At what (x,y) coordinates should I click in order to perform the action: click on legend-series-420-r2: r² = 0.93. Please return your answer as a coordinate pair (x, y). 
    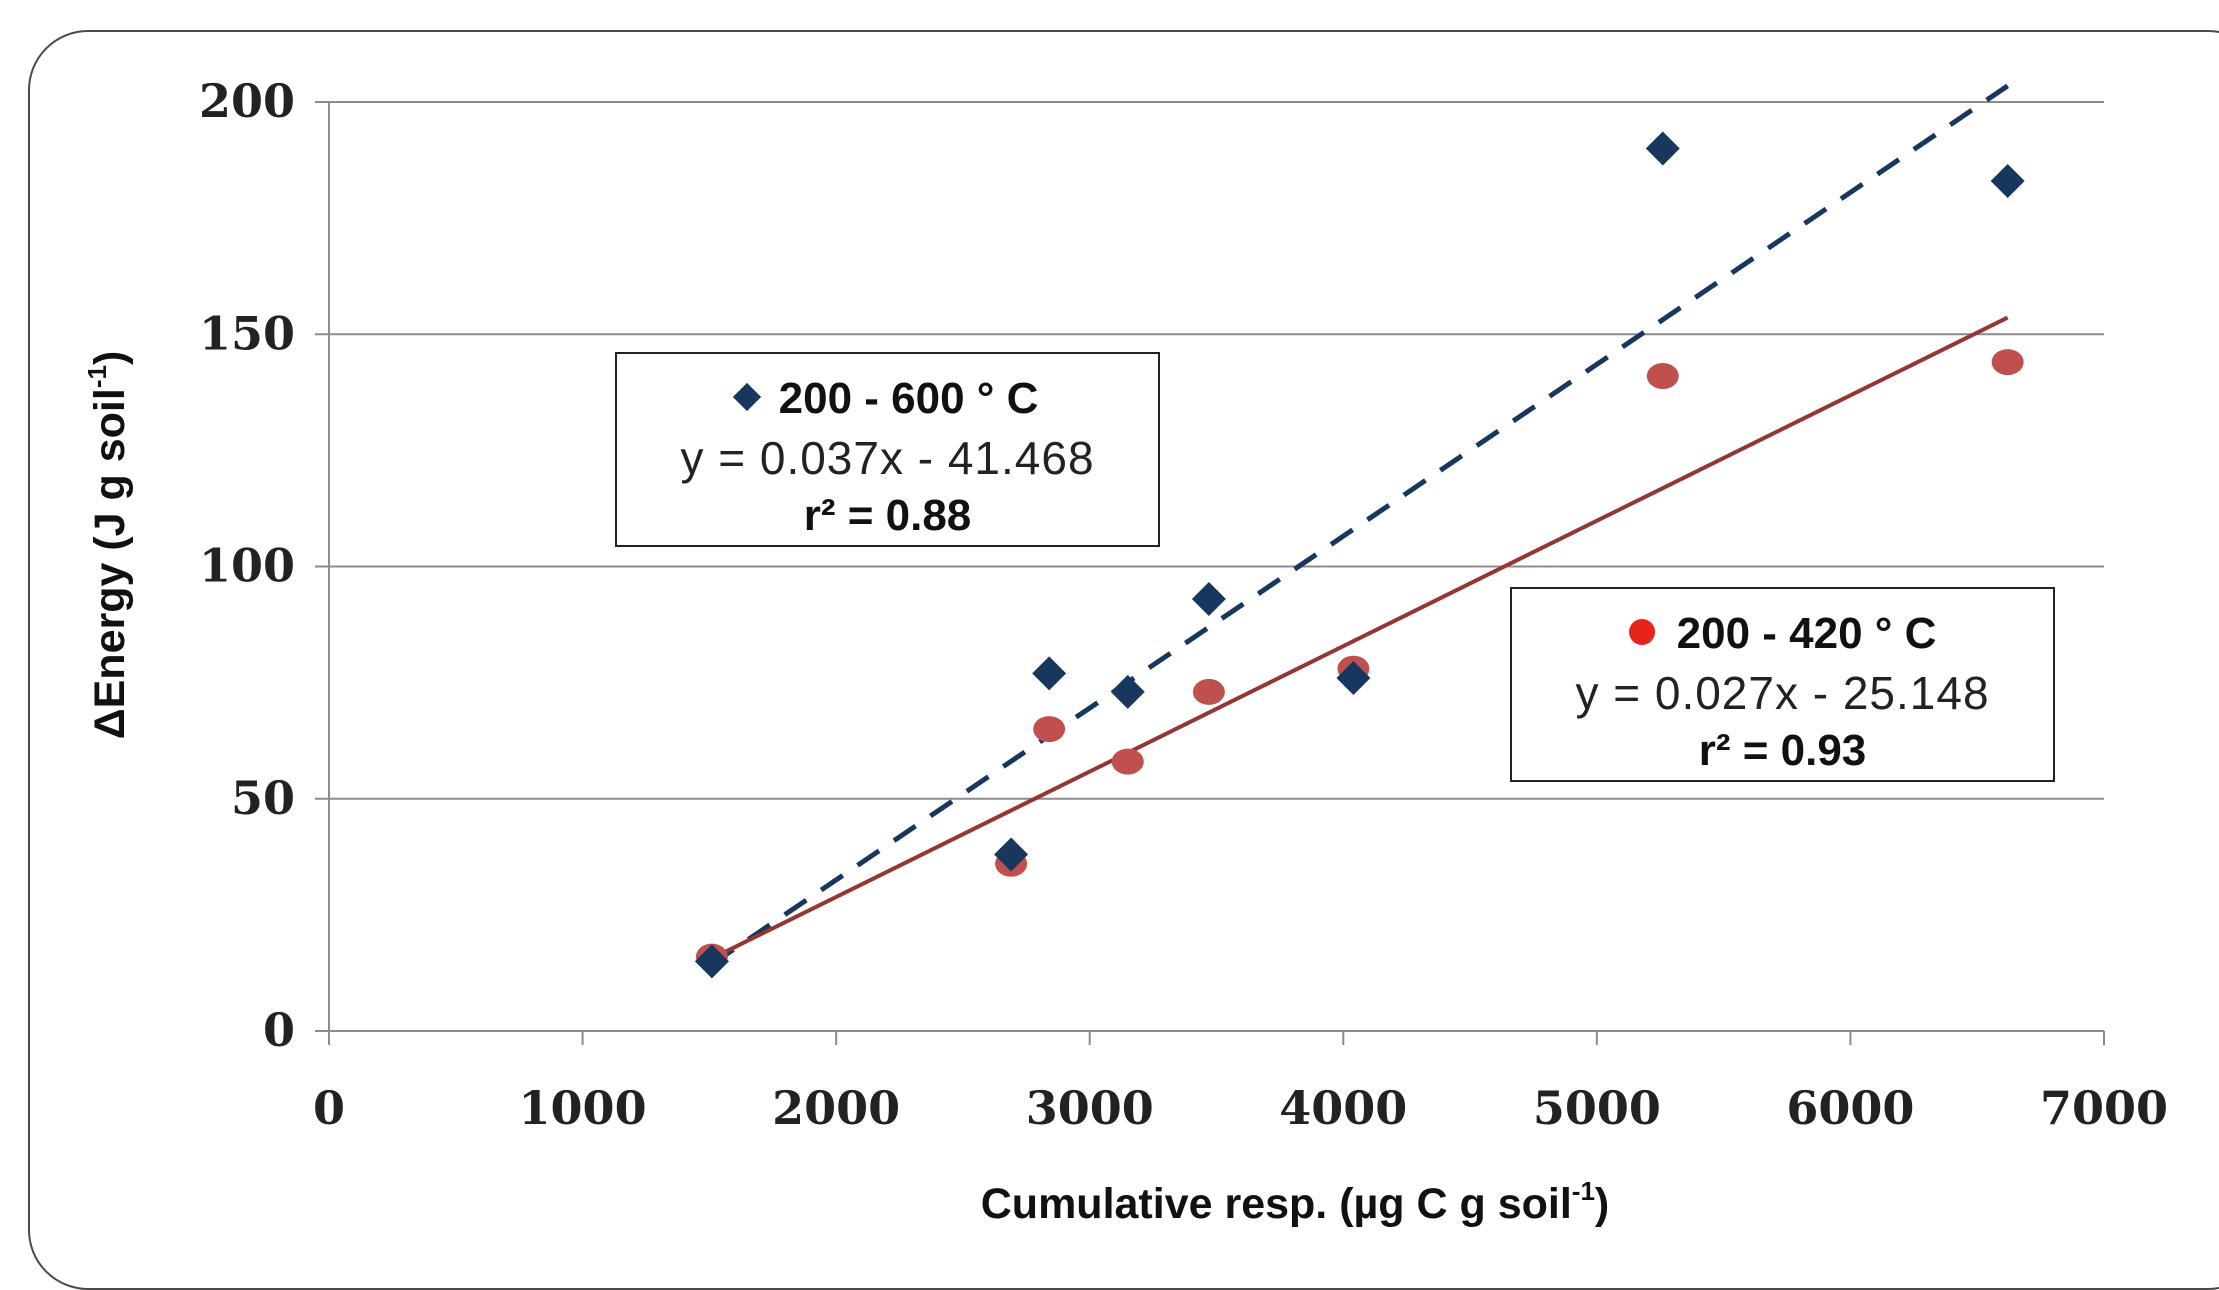
    Looking at the image, I should click on (1782, 750).